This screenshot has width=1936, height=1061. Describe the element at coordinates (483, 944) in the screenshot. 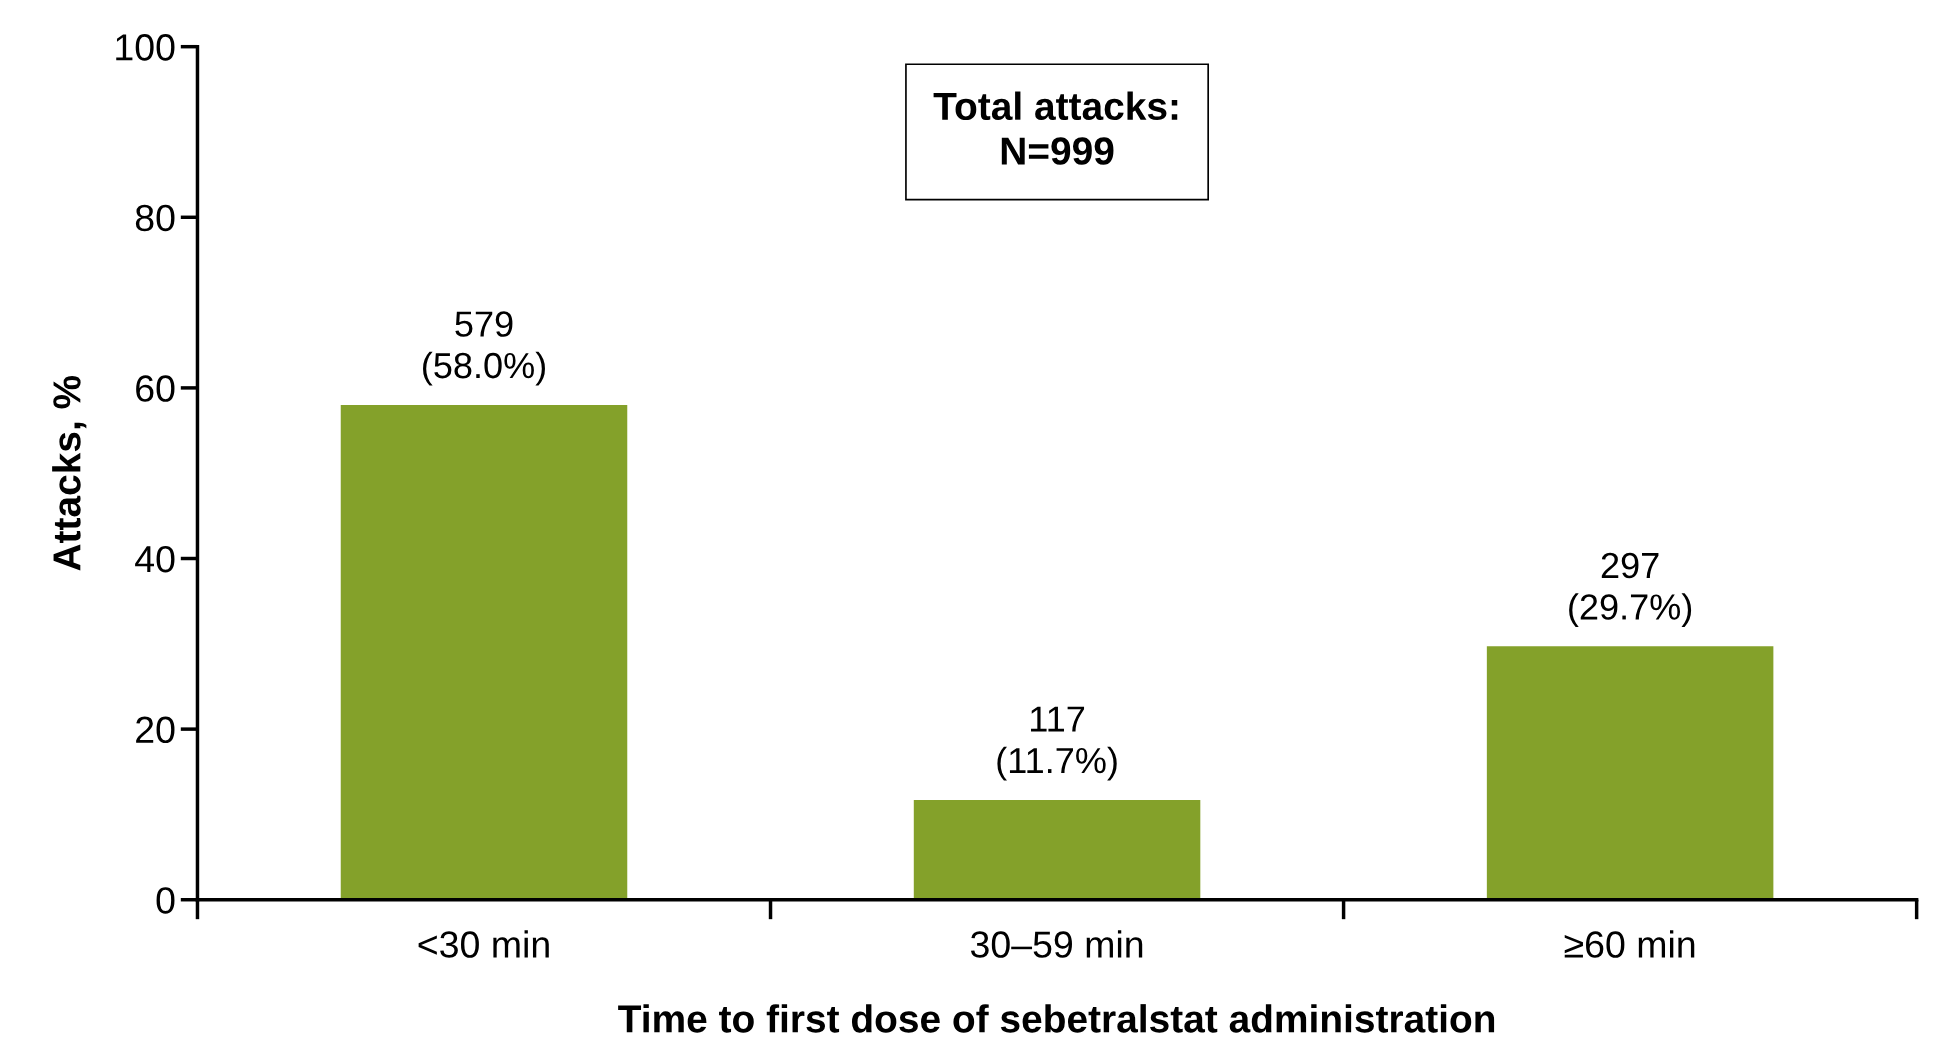

I see `x-tick-label: <30 min` at that location.